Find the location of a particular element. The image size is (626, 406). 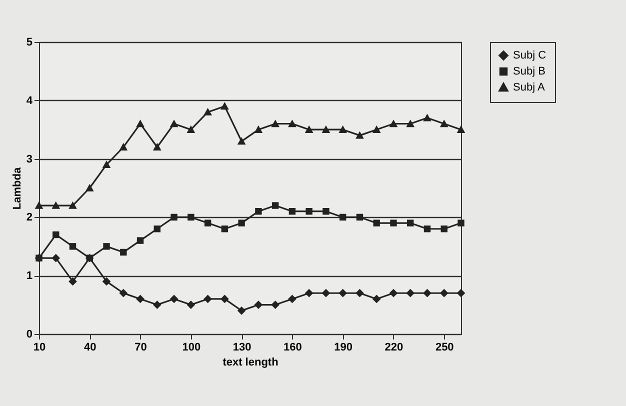

x-tick-label: 250 is located at coordinates (444, 348).